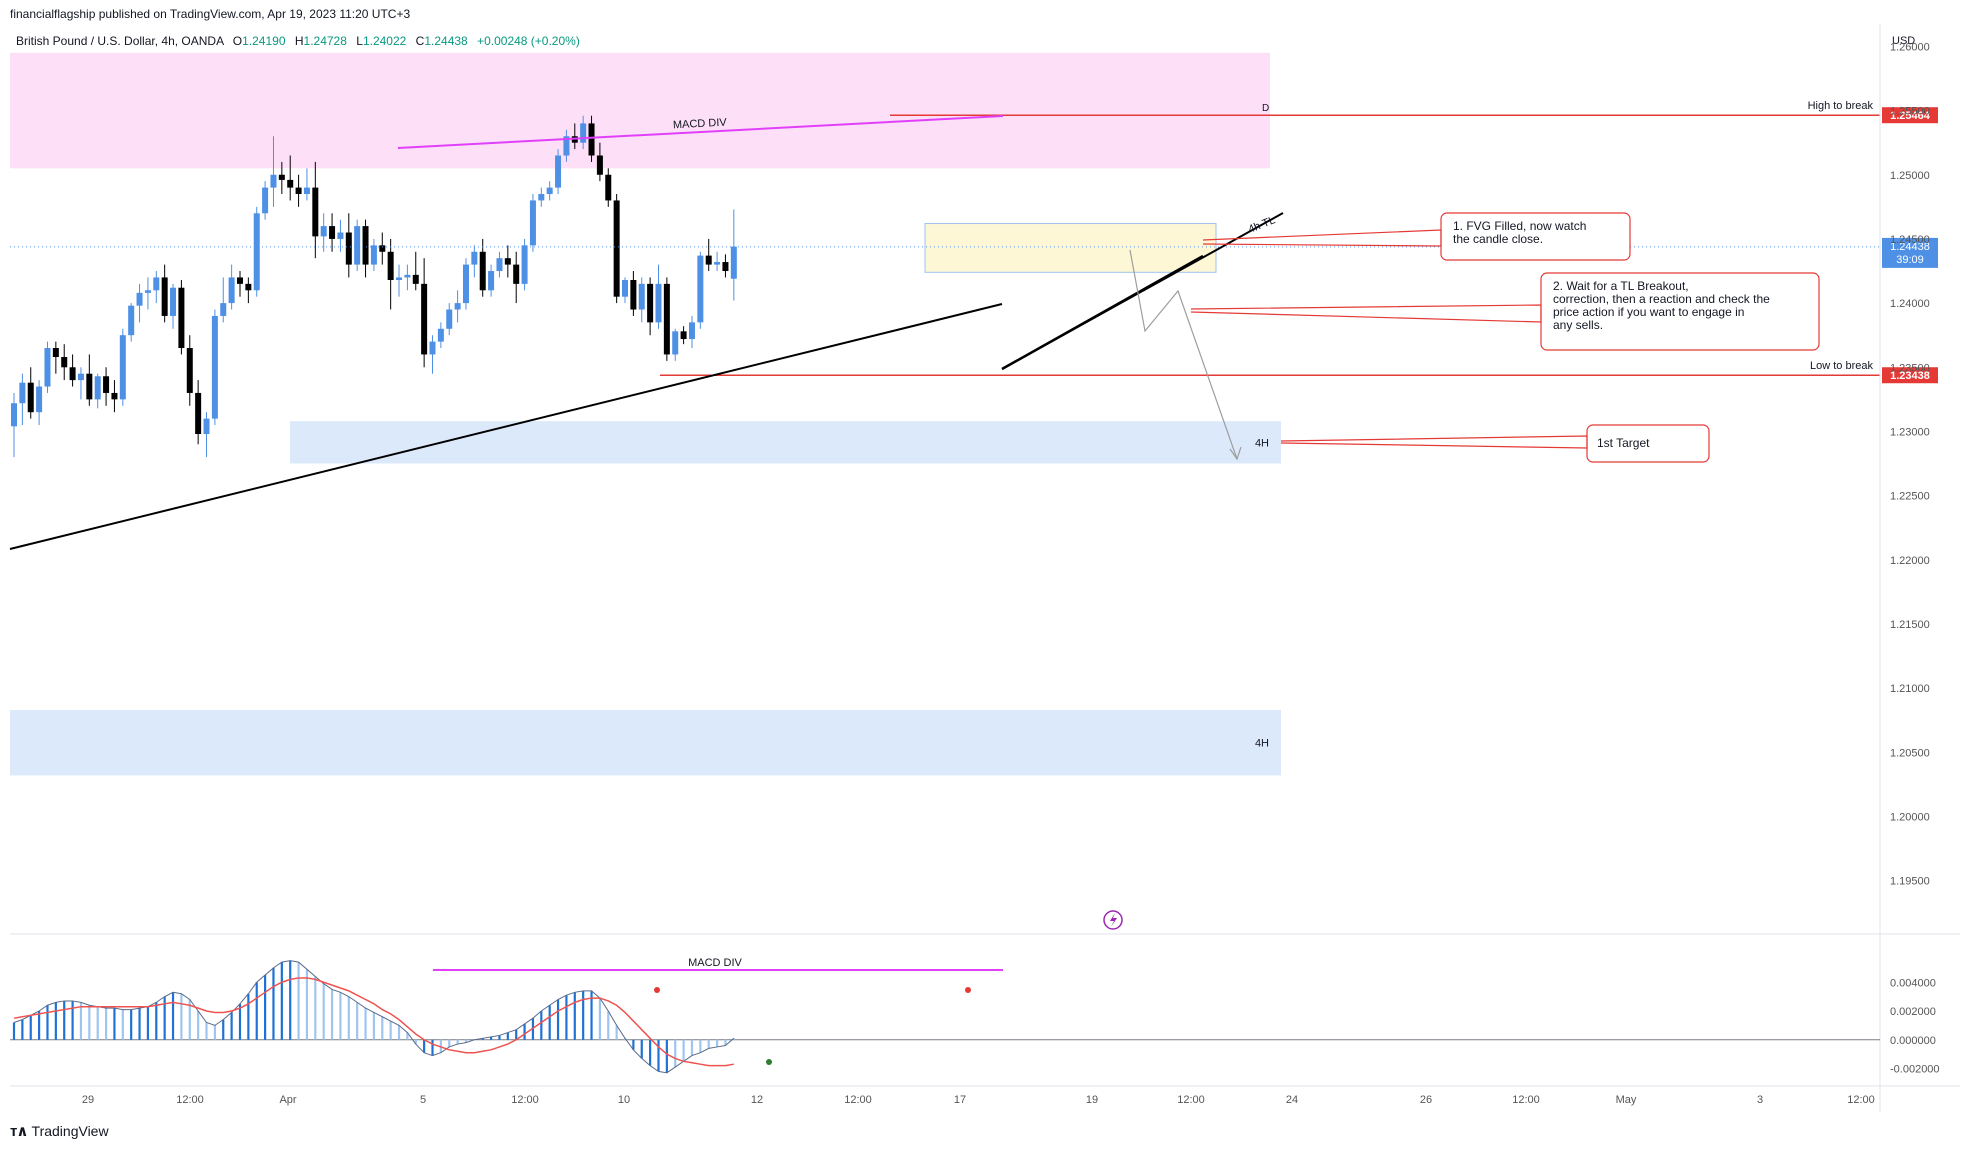 The image size is (1966, 1149). I want to click on projection-arrowhead, so click(1235, 453).